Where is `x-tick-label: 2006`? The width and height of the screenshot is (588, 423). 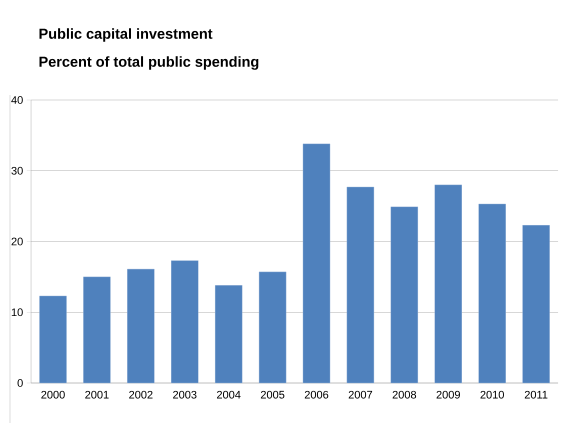 x-tick-label: 2006 is located at coordinates (316, 394).